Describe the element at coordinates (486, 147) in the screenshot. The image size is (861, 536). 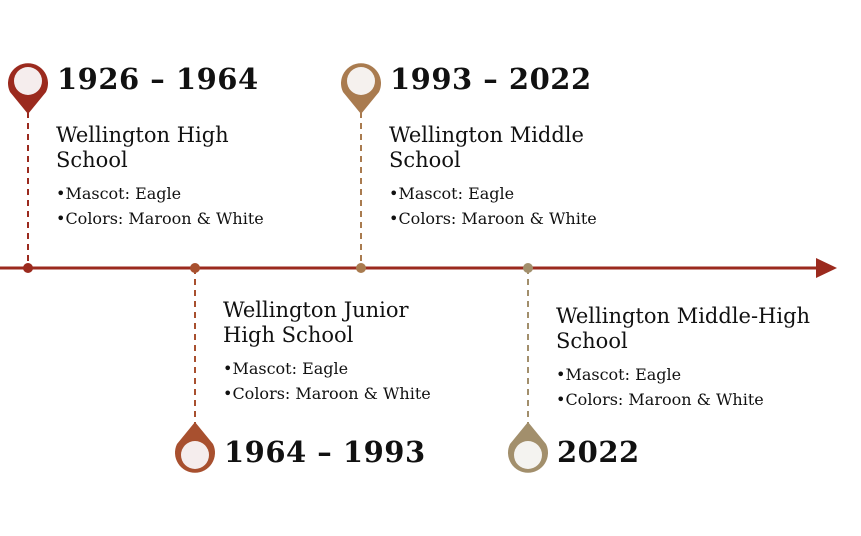
I see `school-name: Wellington Middle School` at that location.